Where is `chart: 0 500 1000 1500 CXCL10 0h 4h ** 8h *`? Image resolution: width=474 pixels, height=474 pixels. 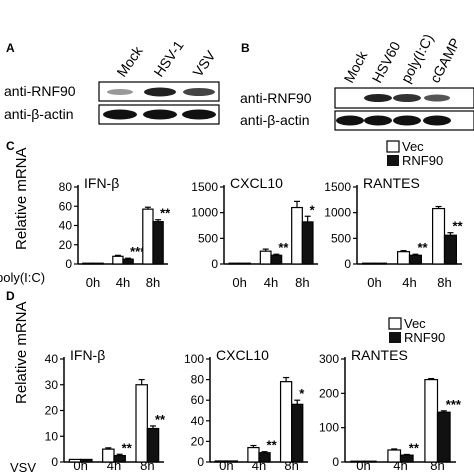 chart: 0 500 1000 1500 CXCL10 0h 4h ** 8h * is located at coordinates (254, 232).